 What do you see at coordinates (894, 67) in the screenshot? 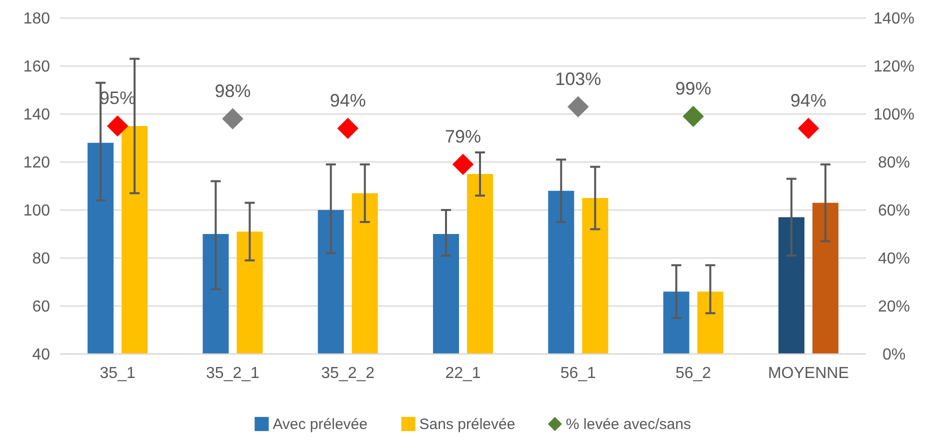
I see `y2-tick-label: 120%` at bounding box center [894, 67].